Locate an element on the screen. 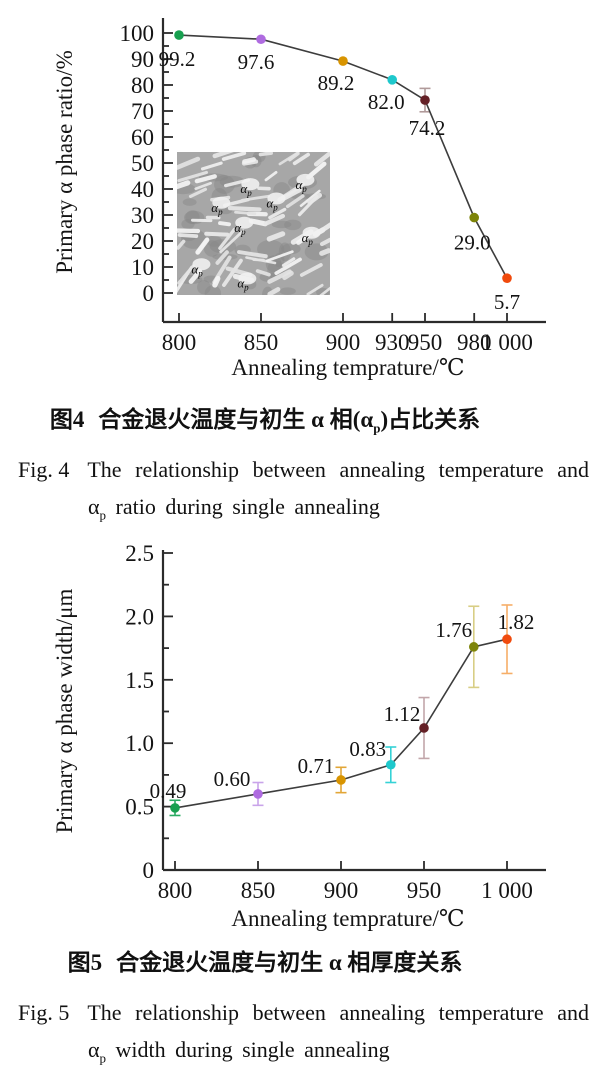 The image size is (611, 1065). y-tick-label: 20 is located at coordinates (142, 241).